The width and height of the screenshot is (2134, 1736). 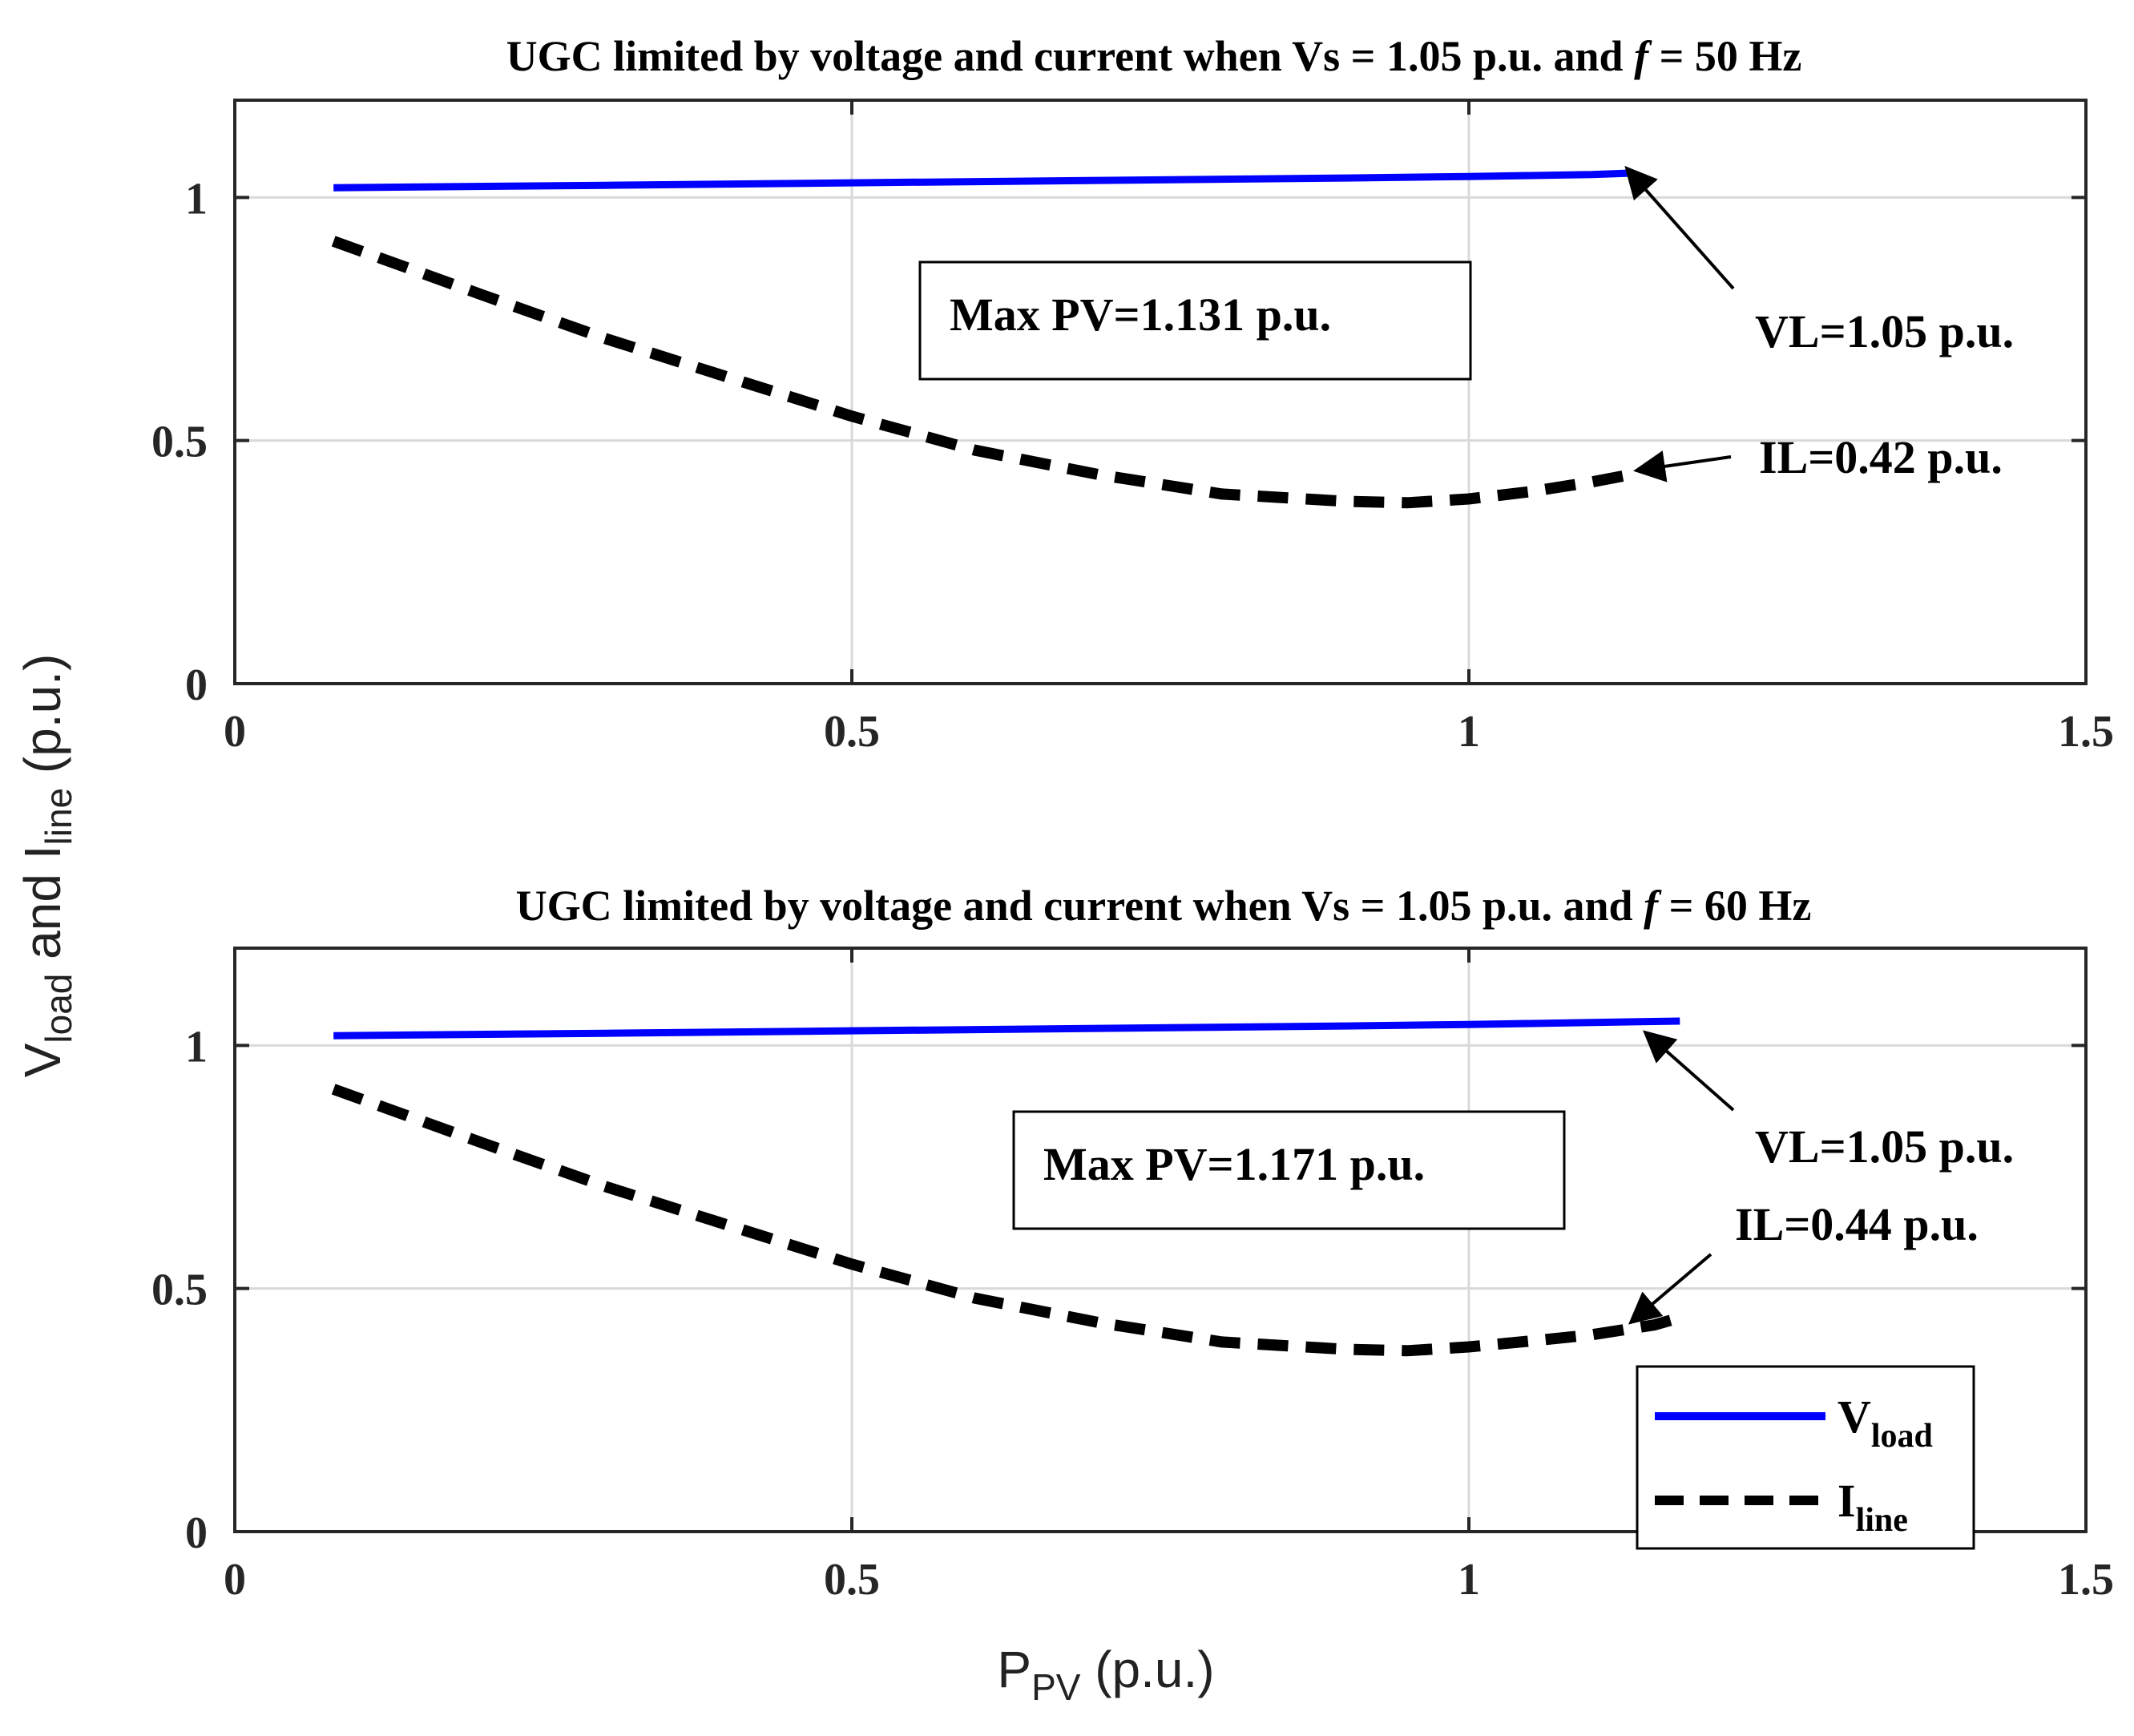 I want to click on legend: Vload Iline, so click(x=1805, y=1458).